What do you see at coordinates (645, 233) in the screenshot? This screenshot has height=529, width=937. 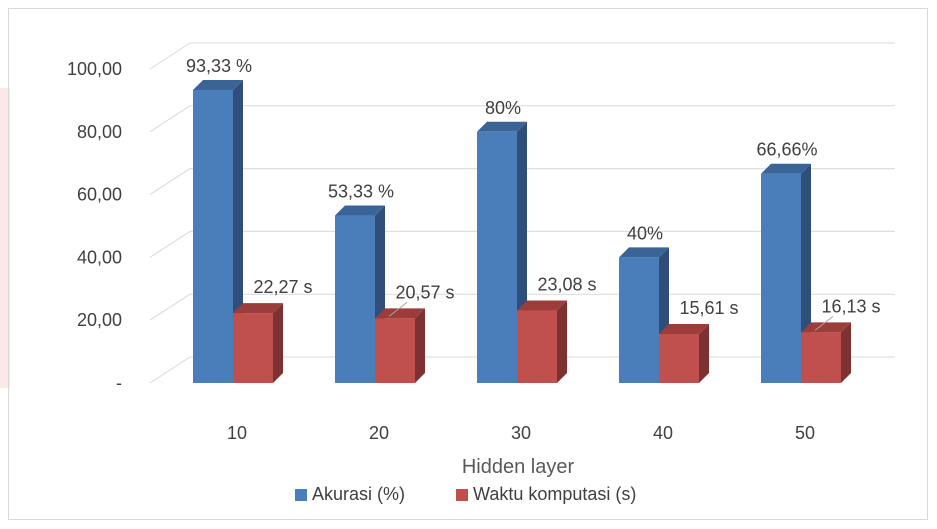 I see `data-label-akurasi-40: 40%` at bounding box center [645, 233].